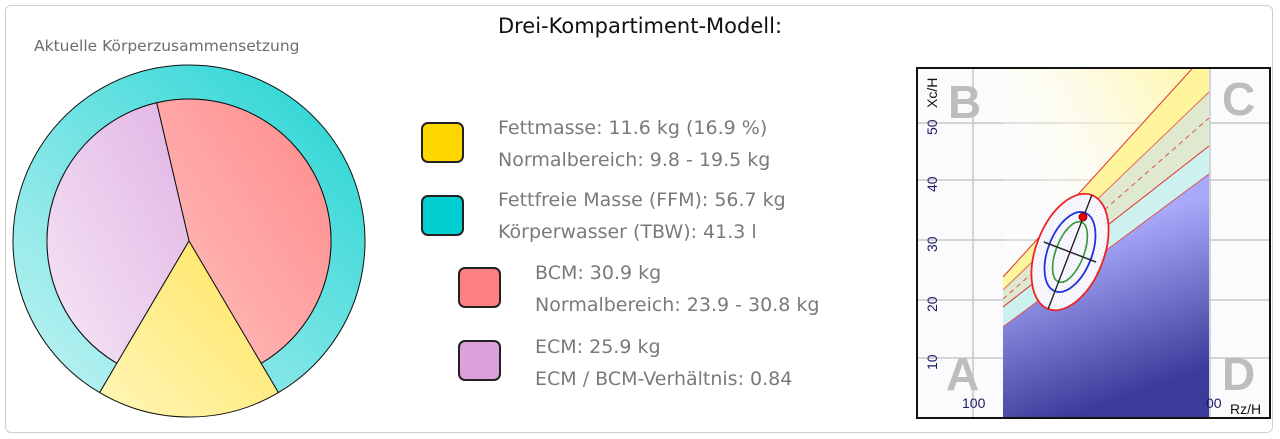 The width and height of the screenshot is (1280, 439). I want to click on quadrant-label-b: B, so click(964, 102).